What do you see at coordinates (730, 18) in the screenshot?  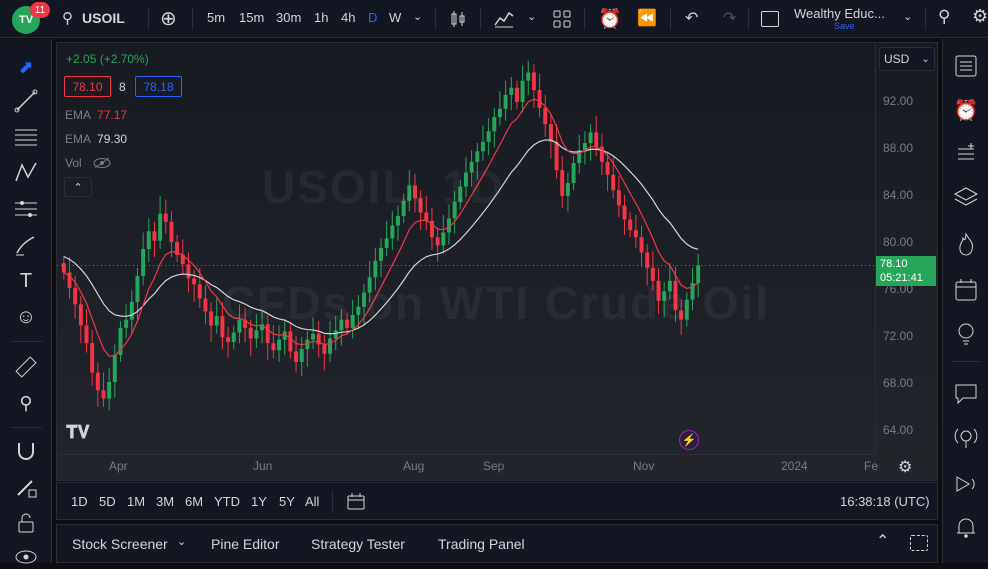 I see `redo-icon: ↷` at bounding box center [730, 18].